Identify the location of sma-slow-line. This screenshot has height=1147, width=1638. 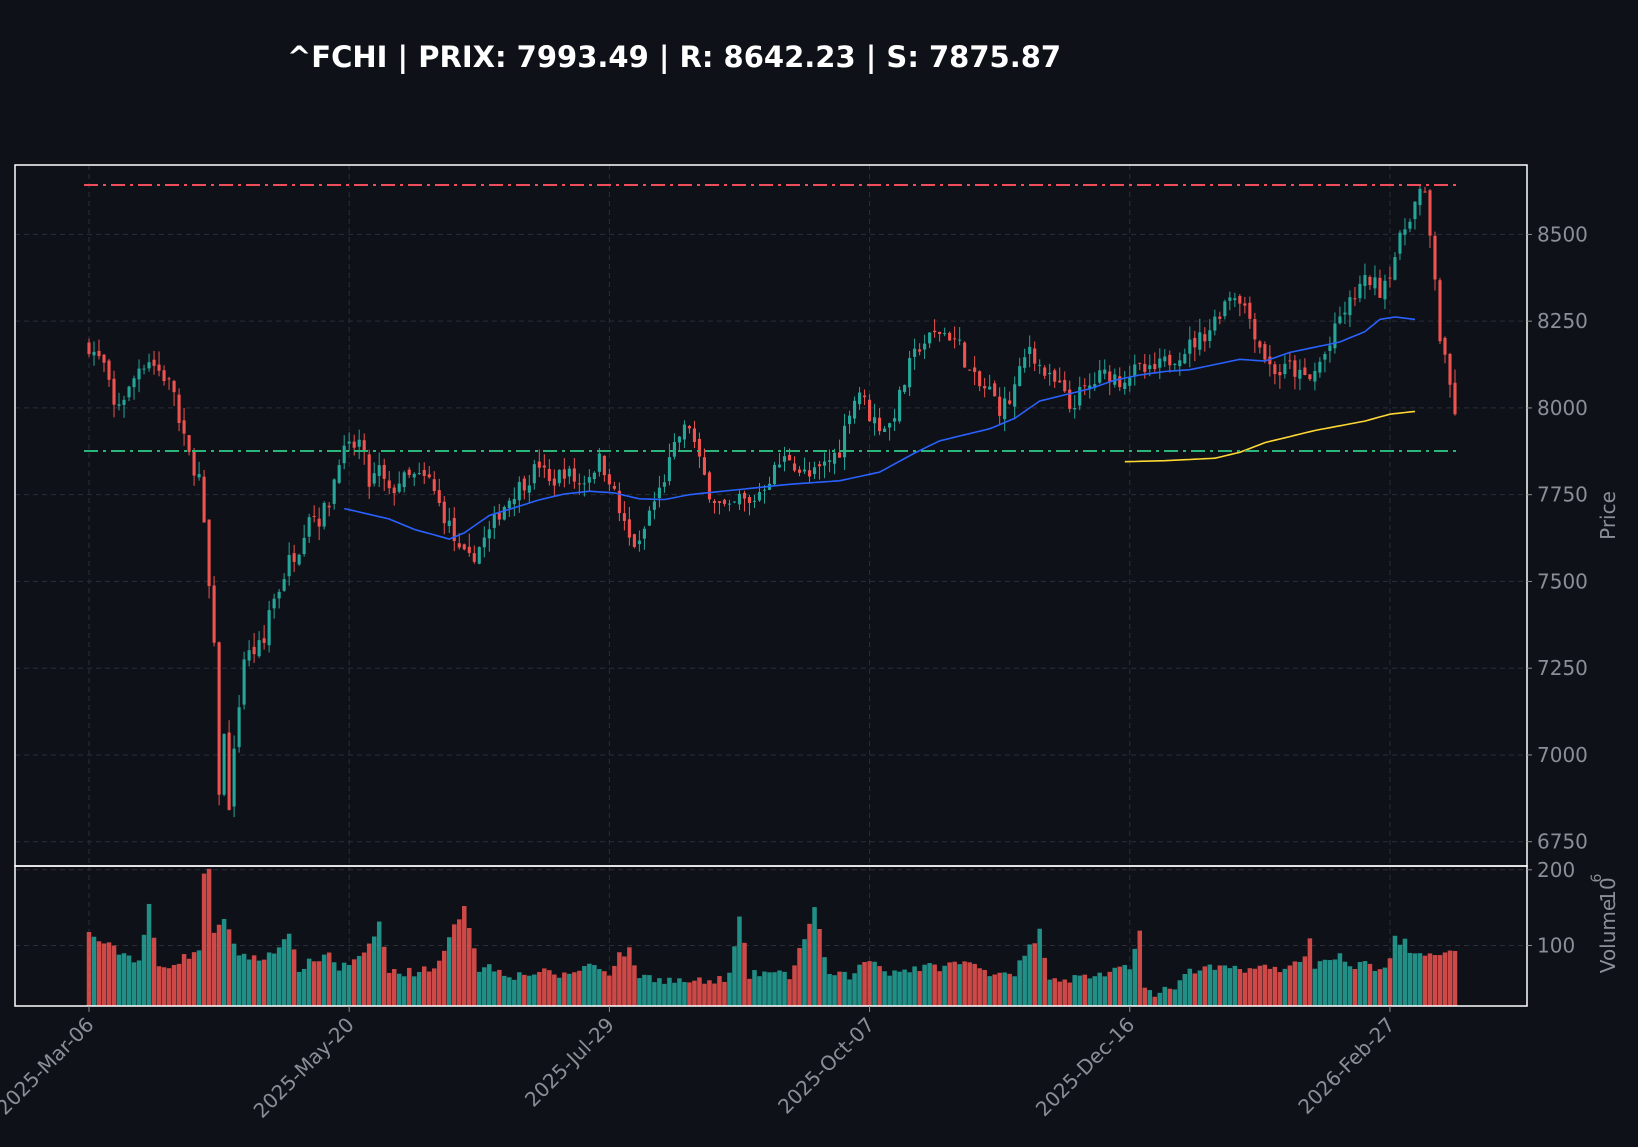
(1270, 436).